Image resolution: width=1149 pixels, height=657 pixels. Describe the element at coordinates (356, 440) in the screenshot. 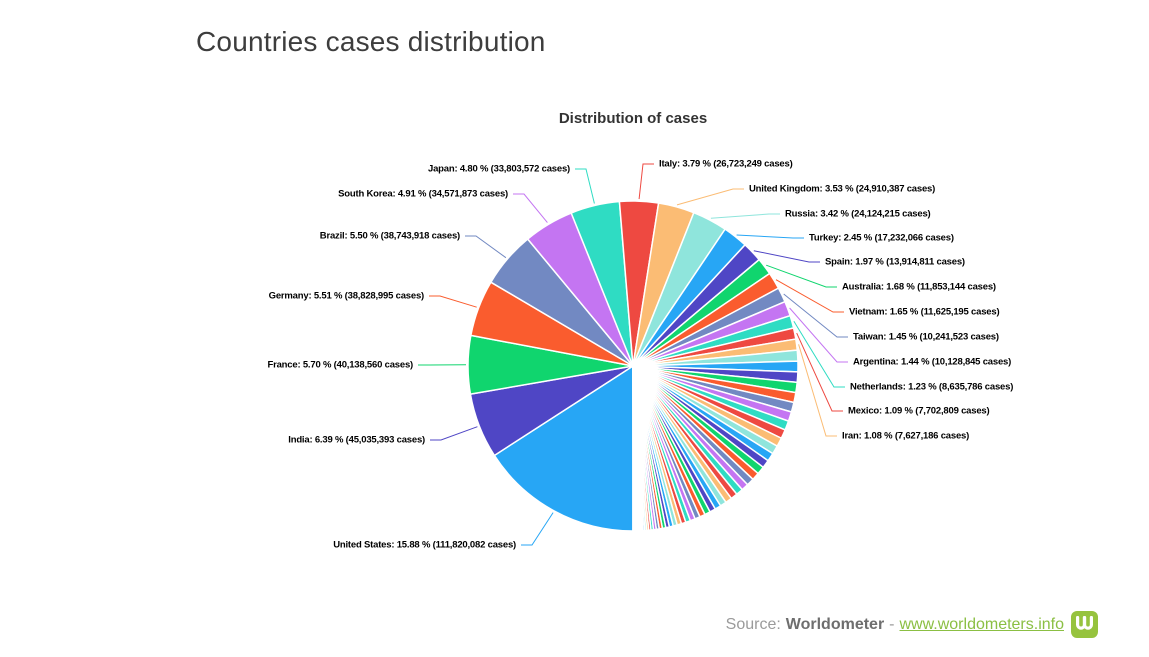

I see `slice-label-india: India: 6.39 % (45,035,393 cases)` at that location.